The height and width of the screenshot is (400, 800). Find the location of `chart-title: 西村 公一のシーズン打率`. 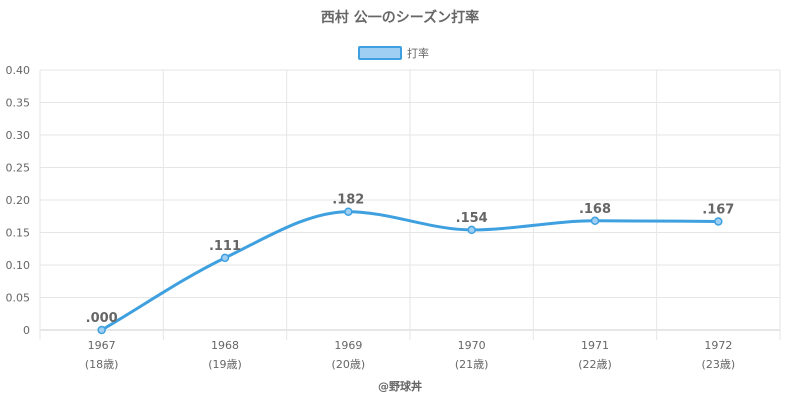

chart-title: 西村 公一のシーズン打率 is located at coordinates (400, 17).